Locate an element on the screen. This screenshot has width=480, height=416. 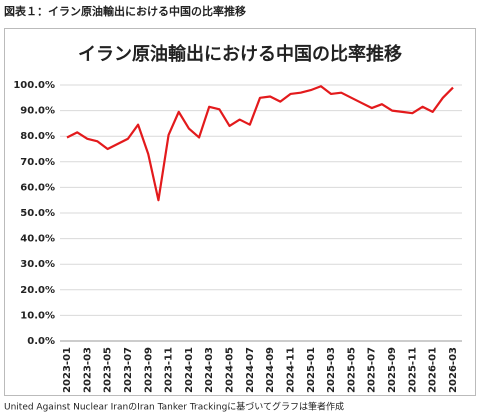
x-tick-label: 2026-03 is located at coordinates (453, 370).